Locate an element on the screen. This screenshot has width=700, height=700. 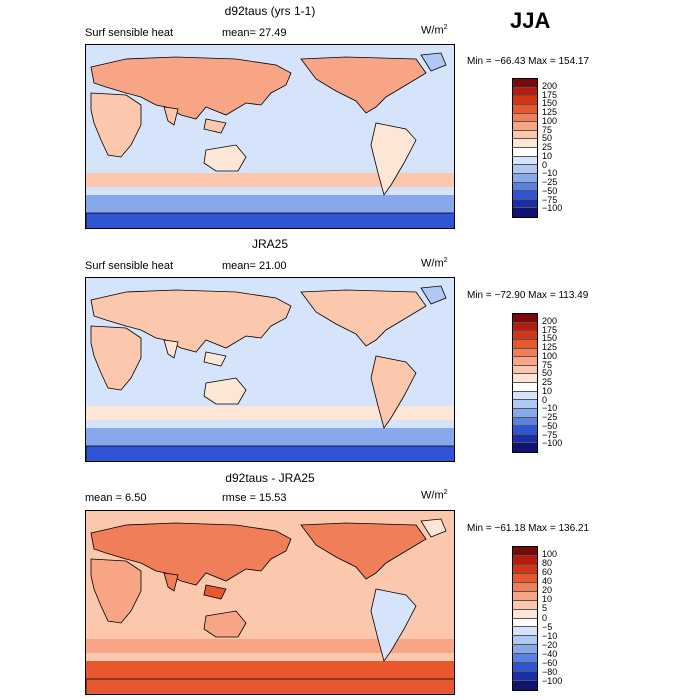
panel-2-variable: Surf sensible heat is located at coordinates (129, 266).